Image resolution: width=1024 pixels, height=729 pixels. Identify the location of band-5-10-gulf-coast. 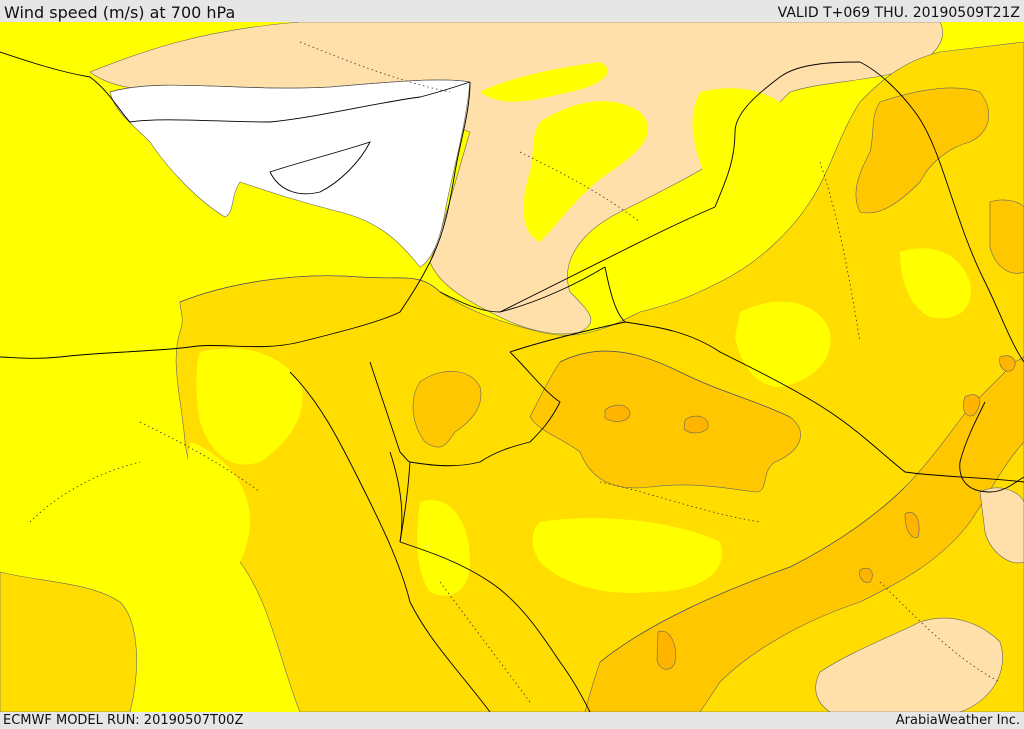
(1001, 525).